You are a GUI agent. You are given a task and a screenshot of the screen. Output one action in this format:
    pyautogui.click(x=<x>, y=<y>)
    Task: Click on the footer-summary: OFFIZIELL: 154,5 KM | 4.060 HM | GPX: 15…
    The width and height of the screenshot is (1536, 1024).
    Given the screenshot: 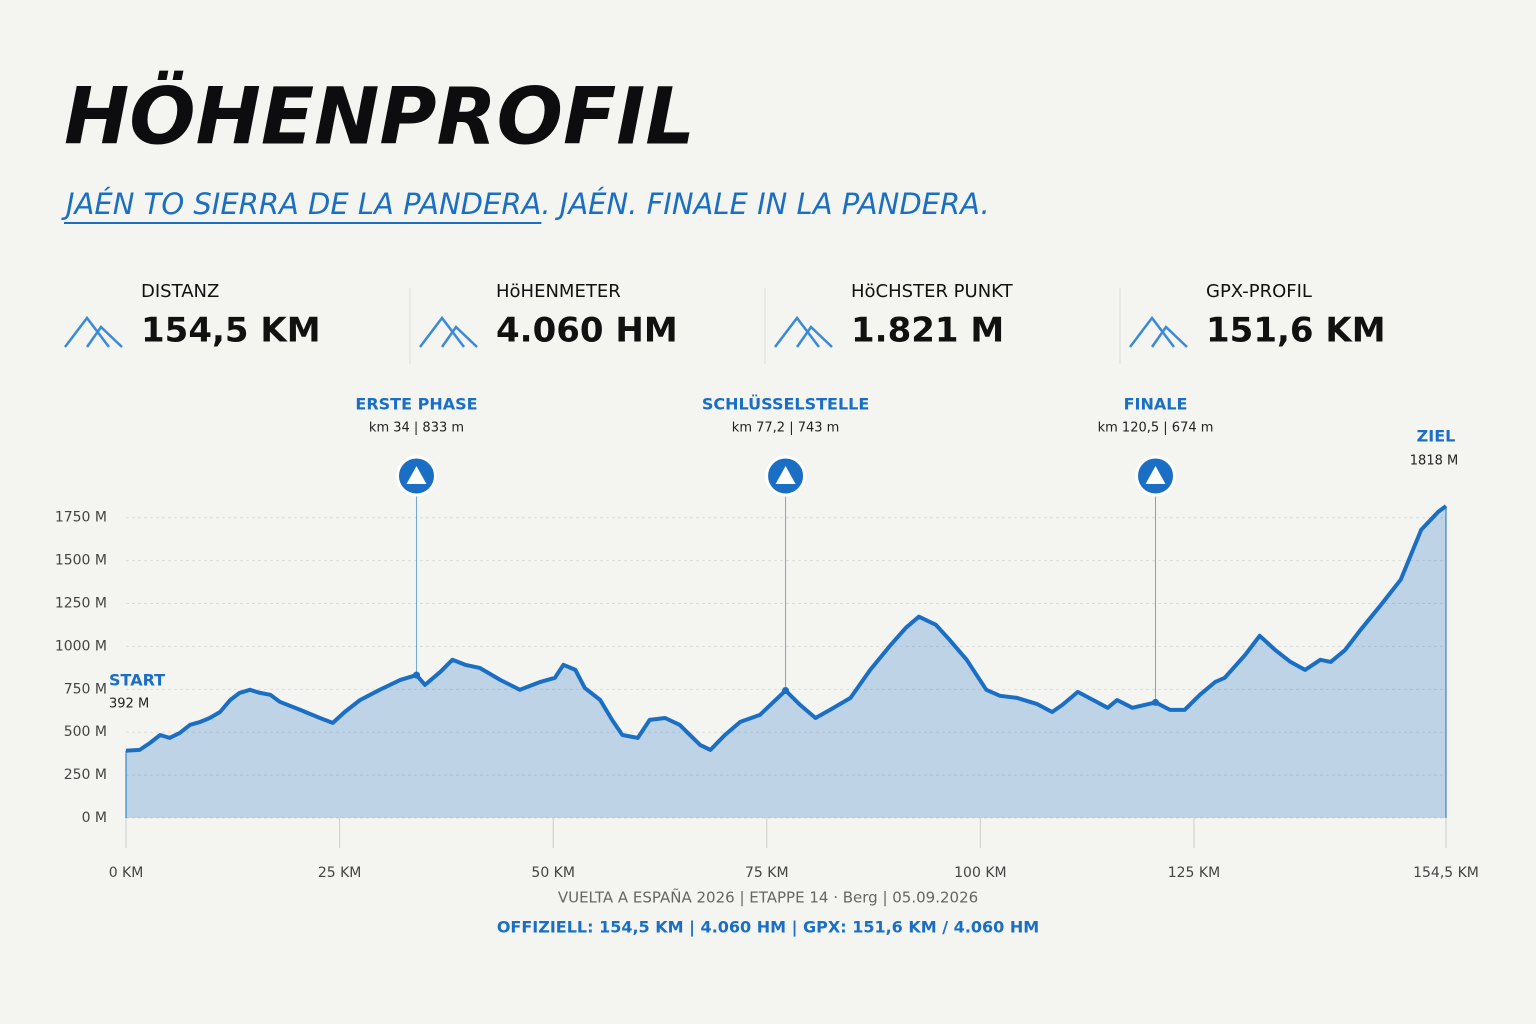 What is the action you would take?
    pyautogui.click(x=768, y=928)
    